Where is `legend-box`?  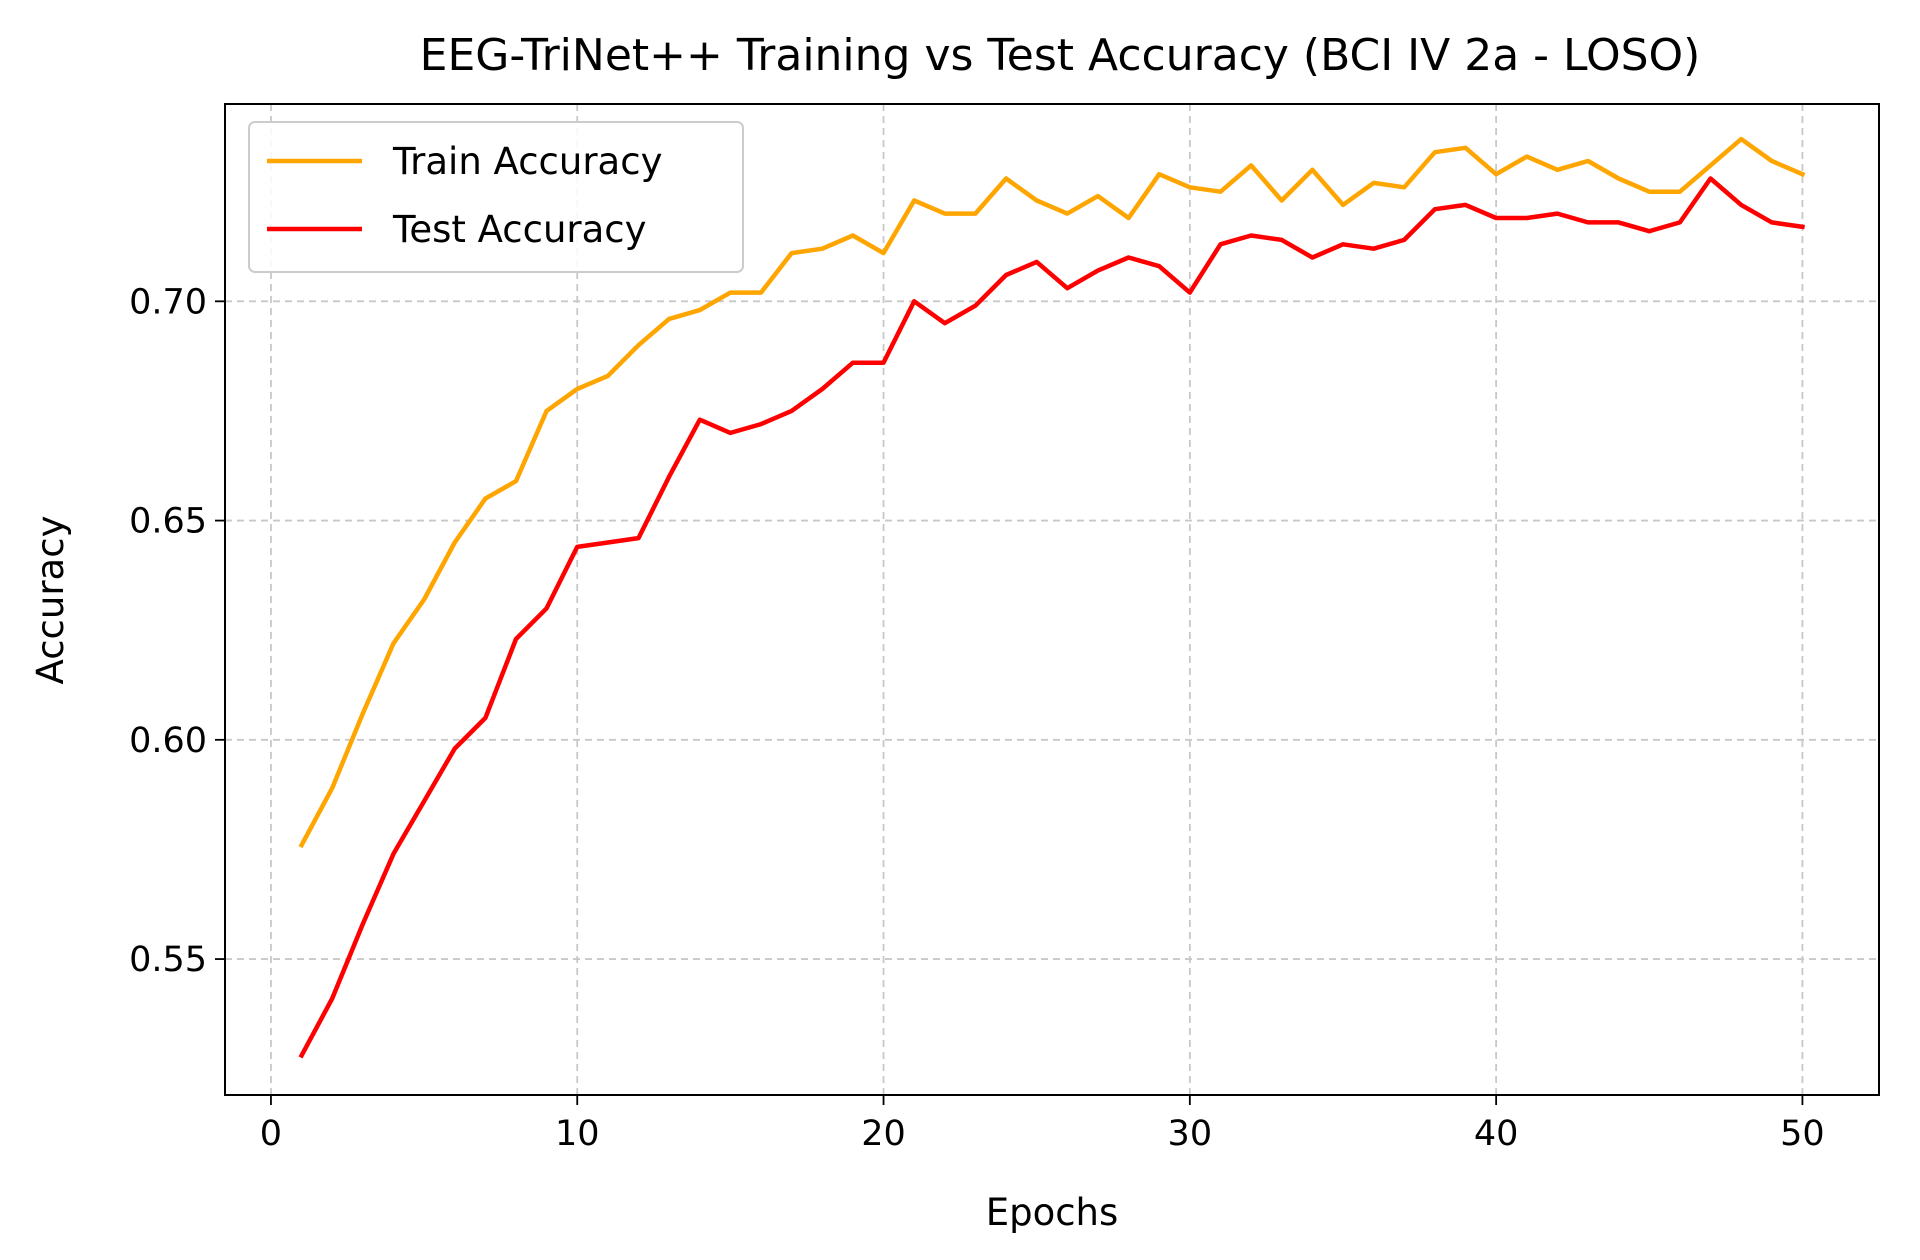
legend-box is located at coordinates (496, 197).